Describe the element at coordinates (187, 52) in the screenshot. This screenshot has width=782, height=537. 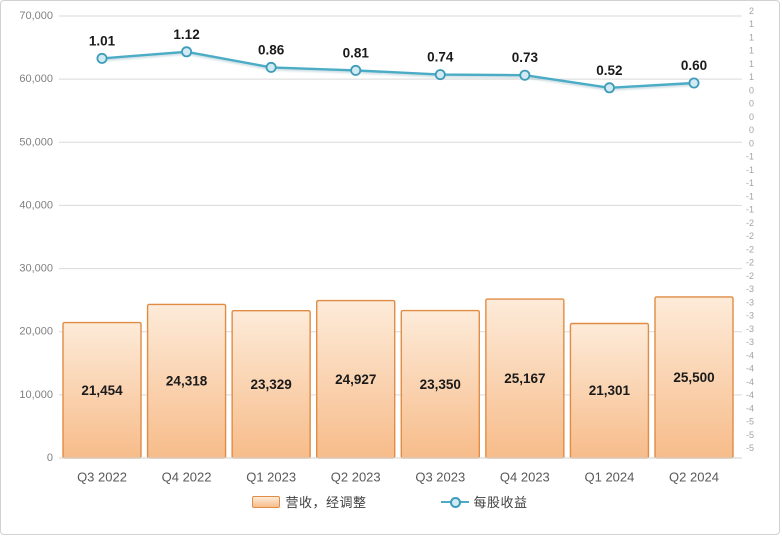
I see `eps-marker-q4-2022` at that location.